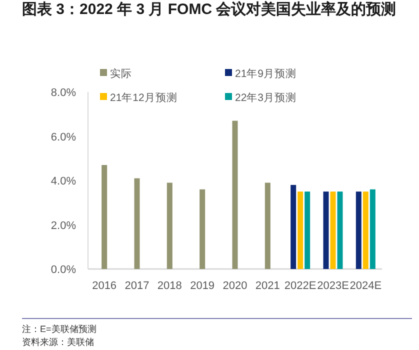 The width and height of the screenshot is (419, 350). What do you see at coordinates (121, 73) in the screenshot?
I see `legend-label: 实际` at bounding box center [121, 73].